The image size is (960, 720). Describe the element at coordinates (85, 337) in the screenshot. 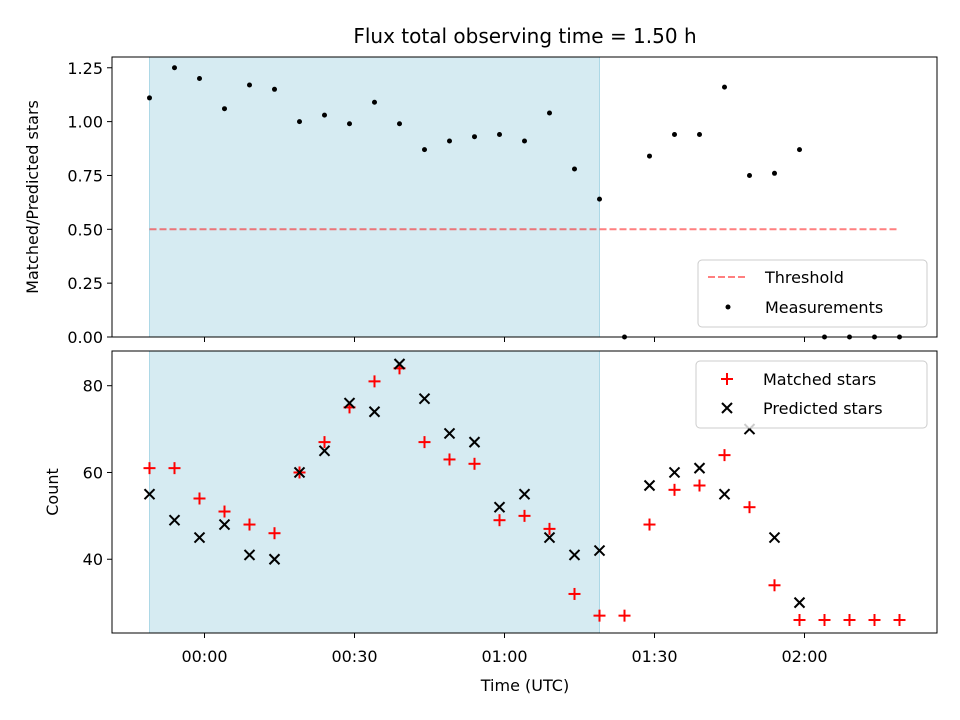

I see `top-y-tick-label: 0.00` at that location.